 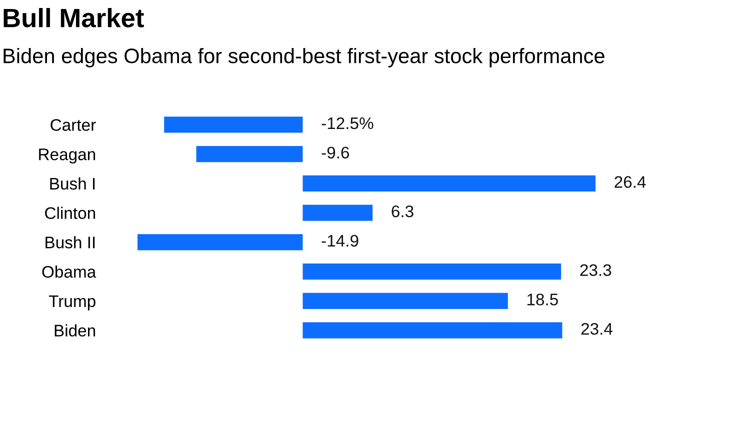 What do you see at coordinates (72, 303) in the screenshot?
I see `y-tick-label: Trump` at bounding box center [72, 303].